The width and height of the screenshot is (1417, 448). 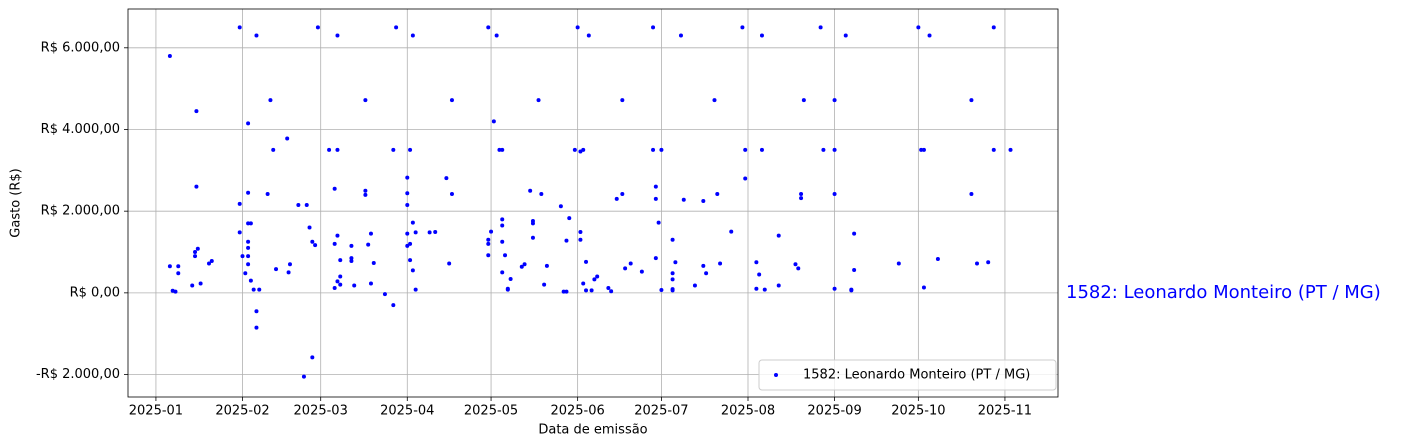 What do you see at coordinates (80, 129) in the screenshot?
I see `y-tick-label: R$ 4.000,00` at bounding box center [80, 129].